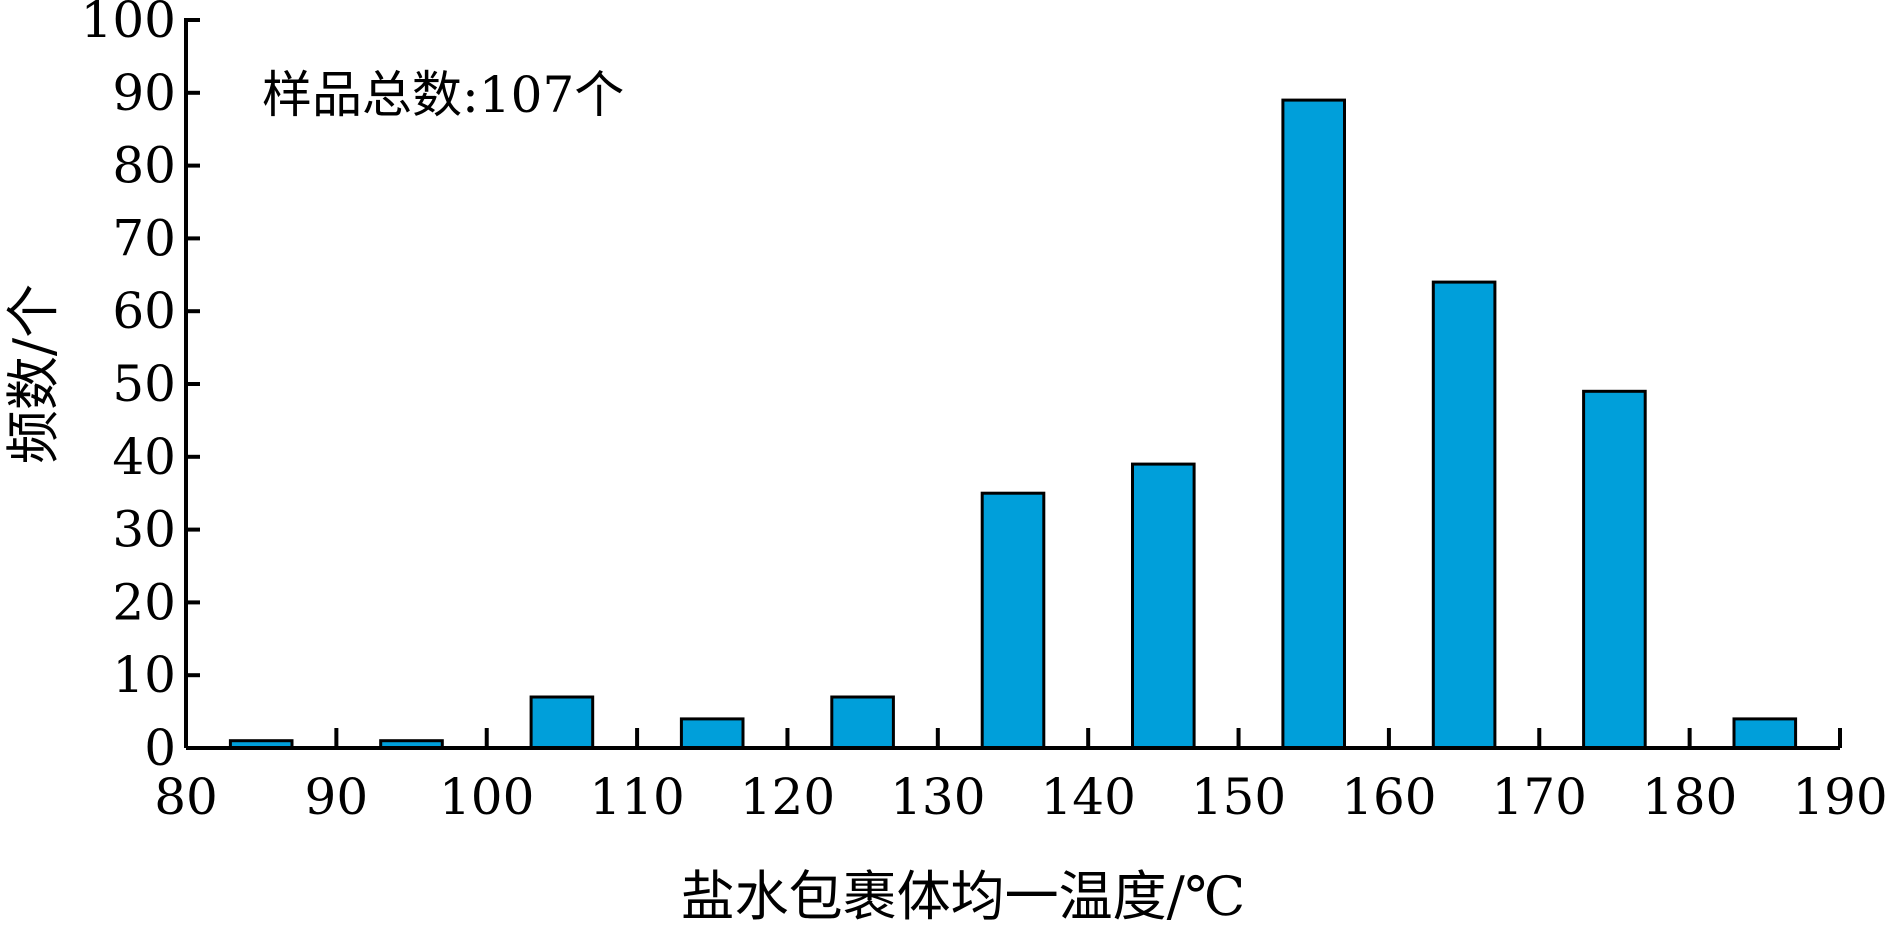 The height and width of the screenshot is (928, 1889). I want to click on y-tick-label-70: 70, so click(144, 238).